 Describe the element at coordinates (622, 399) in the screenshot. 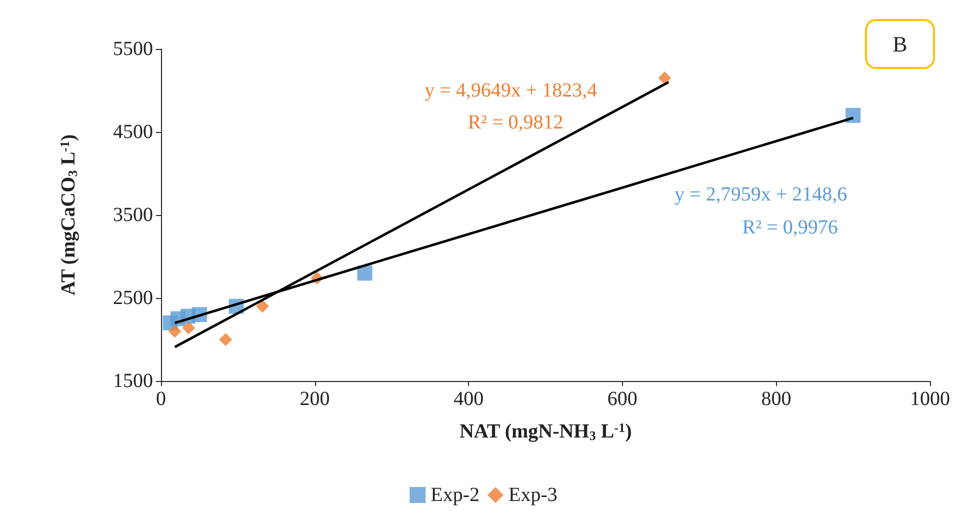

I see `x-tick-label: 600` at that location.